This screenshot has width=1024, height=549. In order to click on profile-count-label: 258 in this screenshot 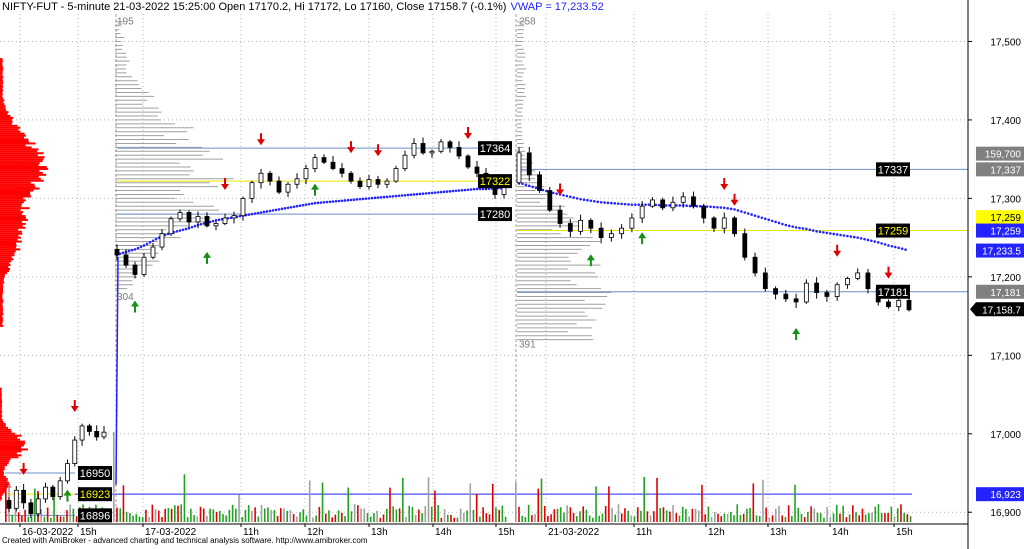, I will do `click(527, 21)`.